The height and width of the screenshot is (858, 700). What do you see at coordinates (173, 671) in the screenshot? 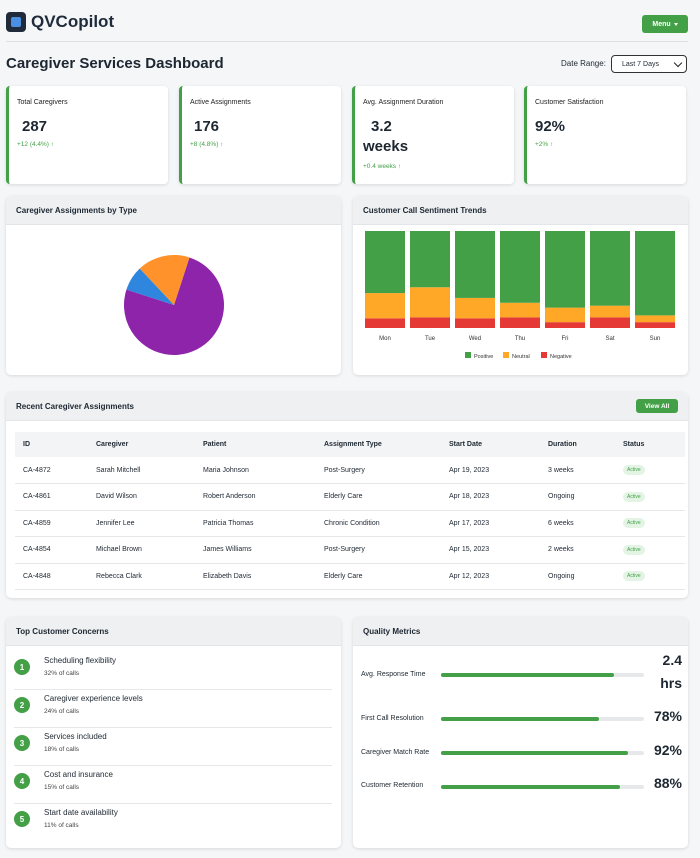
I see `concern-item: 1 Scheduling flexibility 32% of calls` at bounding box center [173, 671].